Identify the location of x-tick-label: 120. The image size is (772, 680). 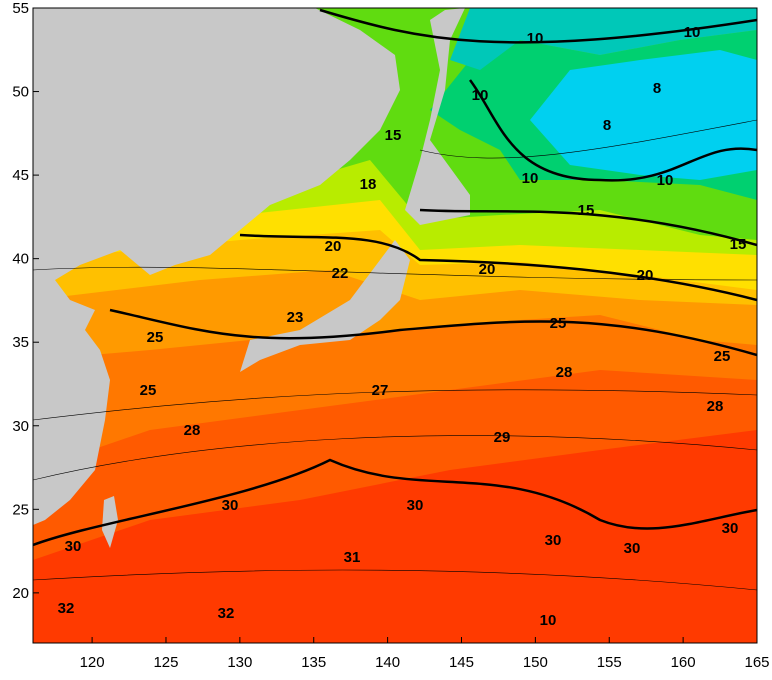
(92, 662).